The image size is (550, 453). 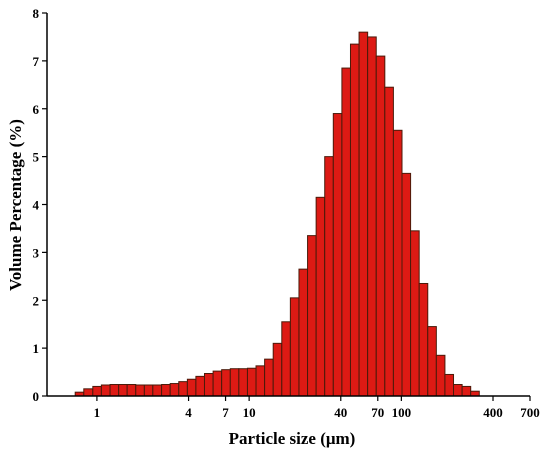 What do you see at coordinates (36, 300) in the screenshot?
I see `y-tick-label: 2` at bounding box center [36, 300].